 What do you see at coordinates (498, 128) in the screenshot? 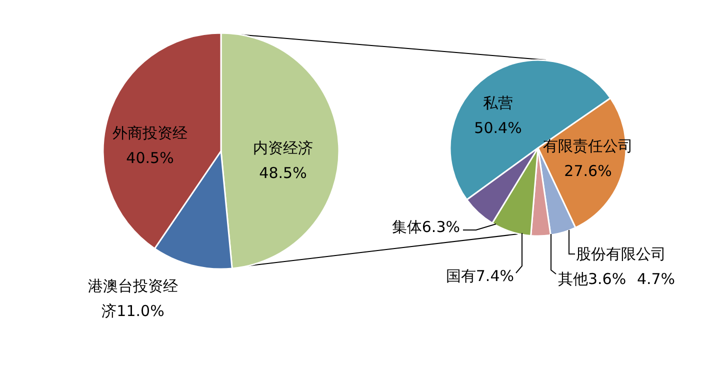
I see `data-label: 50.4%` at bounding box center [498, 128].